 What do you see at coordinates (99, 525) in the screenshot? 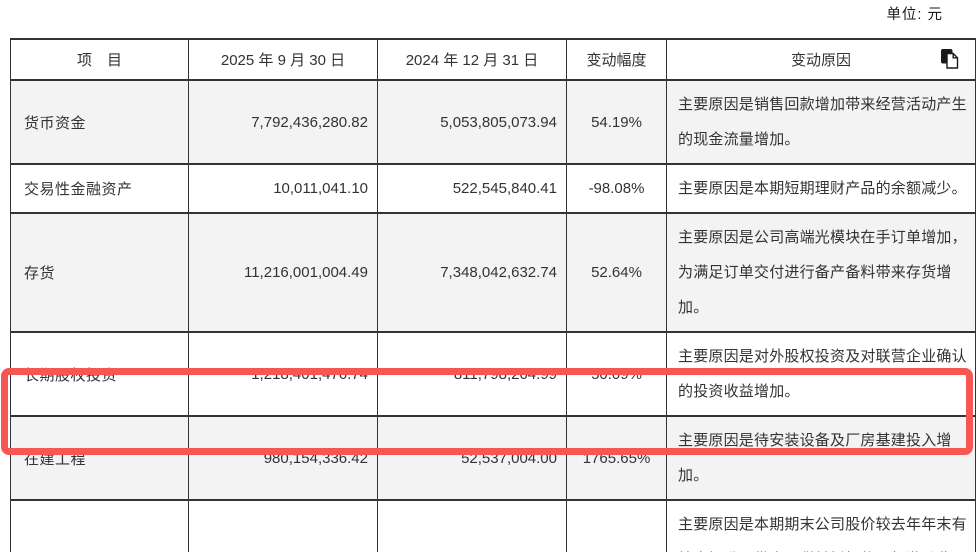
I see `item-cell: 递延所得税资产` at bounding box center [99, 525].